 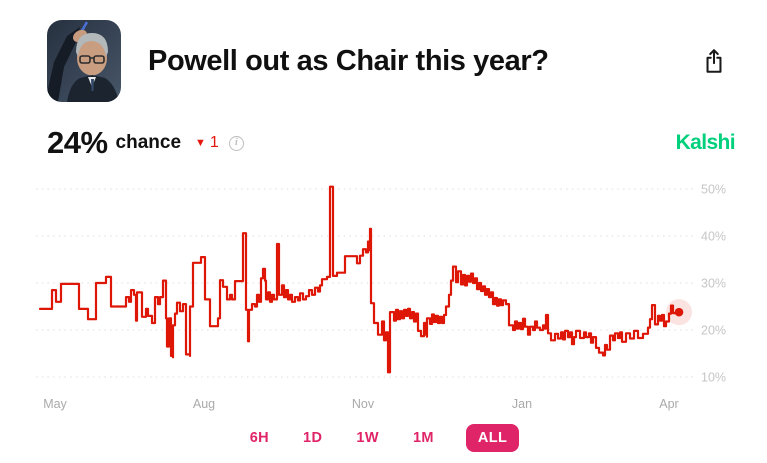 I want to click on chance-label: chance, so click(x=148, y=142).